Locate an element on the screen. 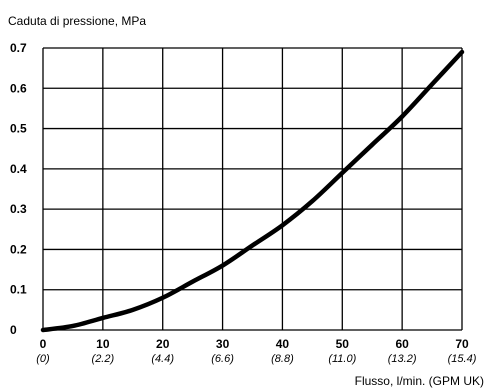  x-tick-label: 20 is located at coordinates (163, 344).